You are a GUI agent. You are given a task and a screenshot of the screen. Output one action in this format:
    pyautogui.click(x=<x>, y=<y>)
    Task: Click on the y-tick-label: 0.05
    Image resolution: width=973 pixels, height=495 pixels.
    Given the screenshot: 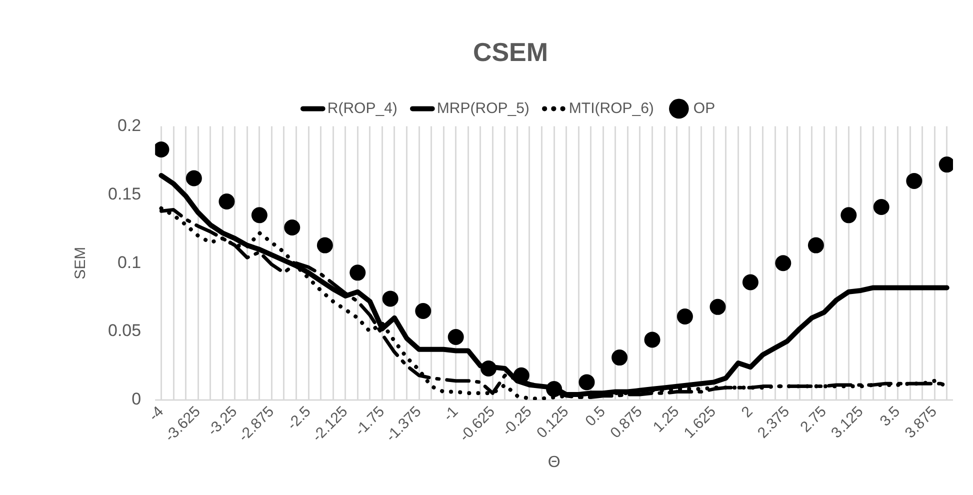 What is the action you would take?
    pyautogui.click(x=125, y=330)
    